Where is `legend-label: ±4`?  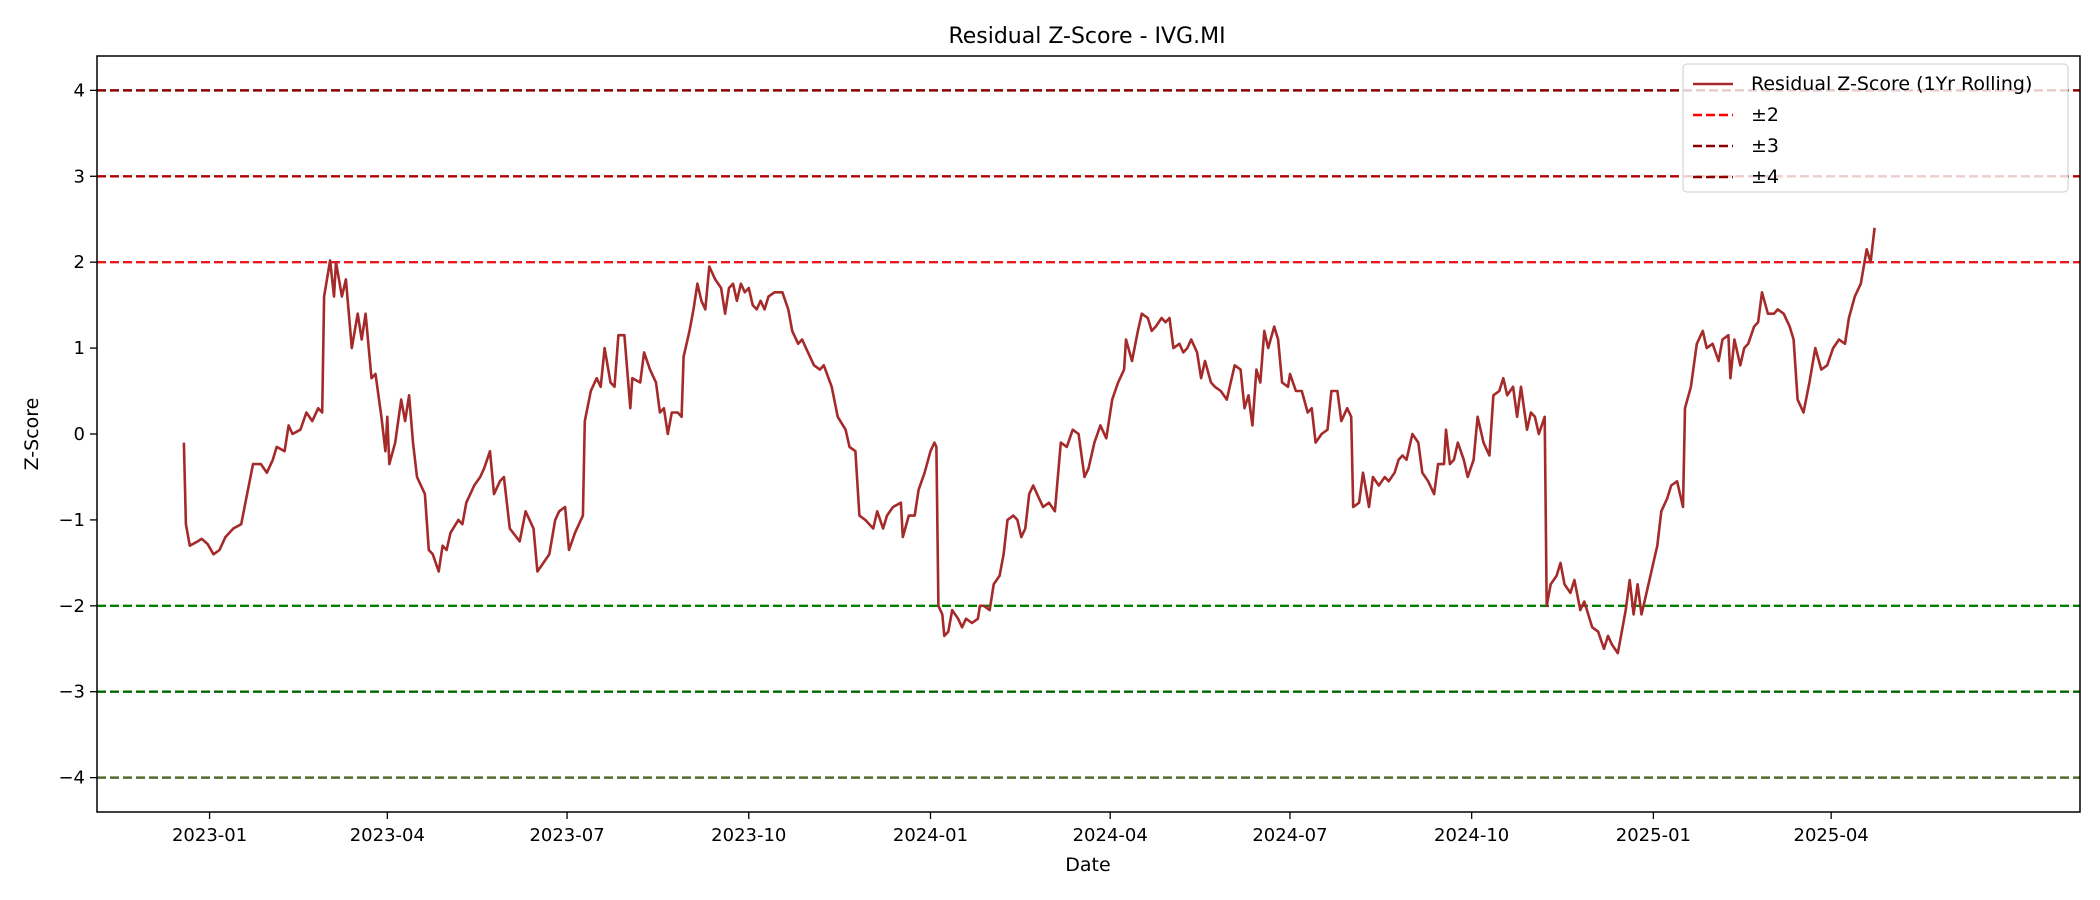
legend-label: ±4 is located at coordinates (1765, 177).